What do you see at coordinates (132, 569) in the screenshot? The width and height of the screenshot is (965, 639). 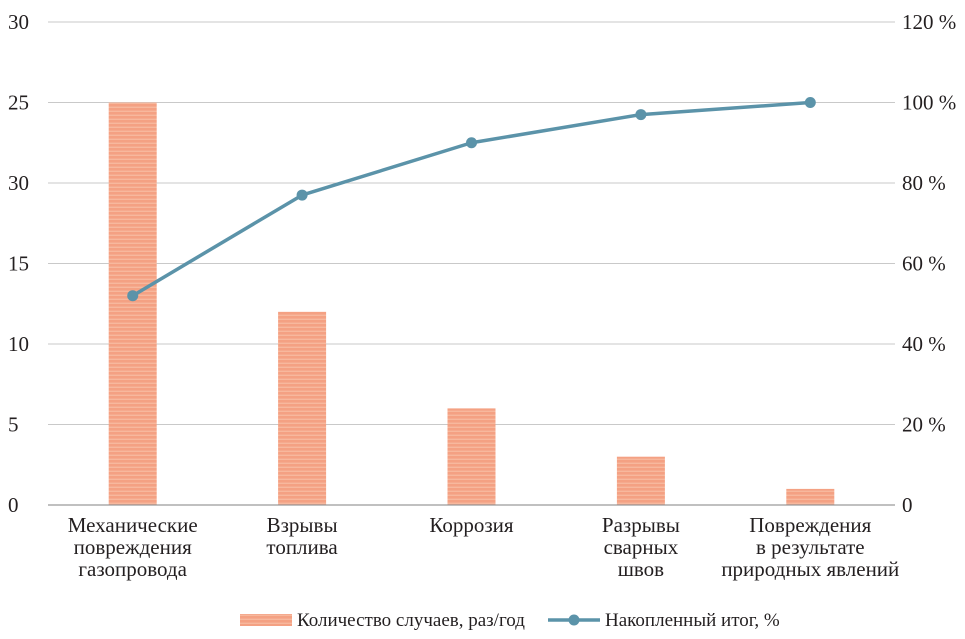 I see `category-label-line: газопровода` at bounding box center [132, 569].